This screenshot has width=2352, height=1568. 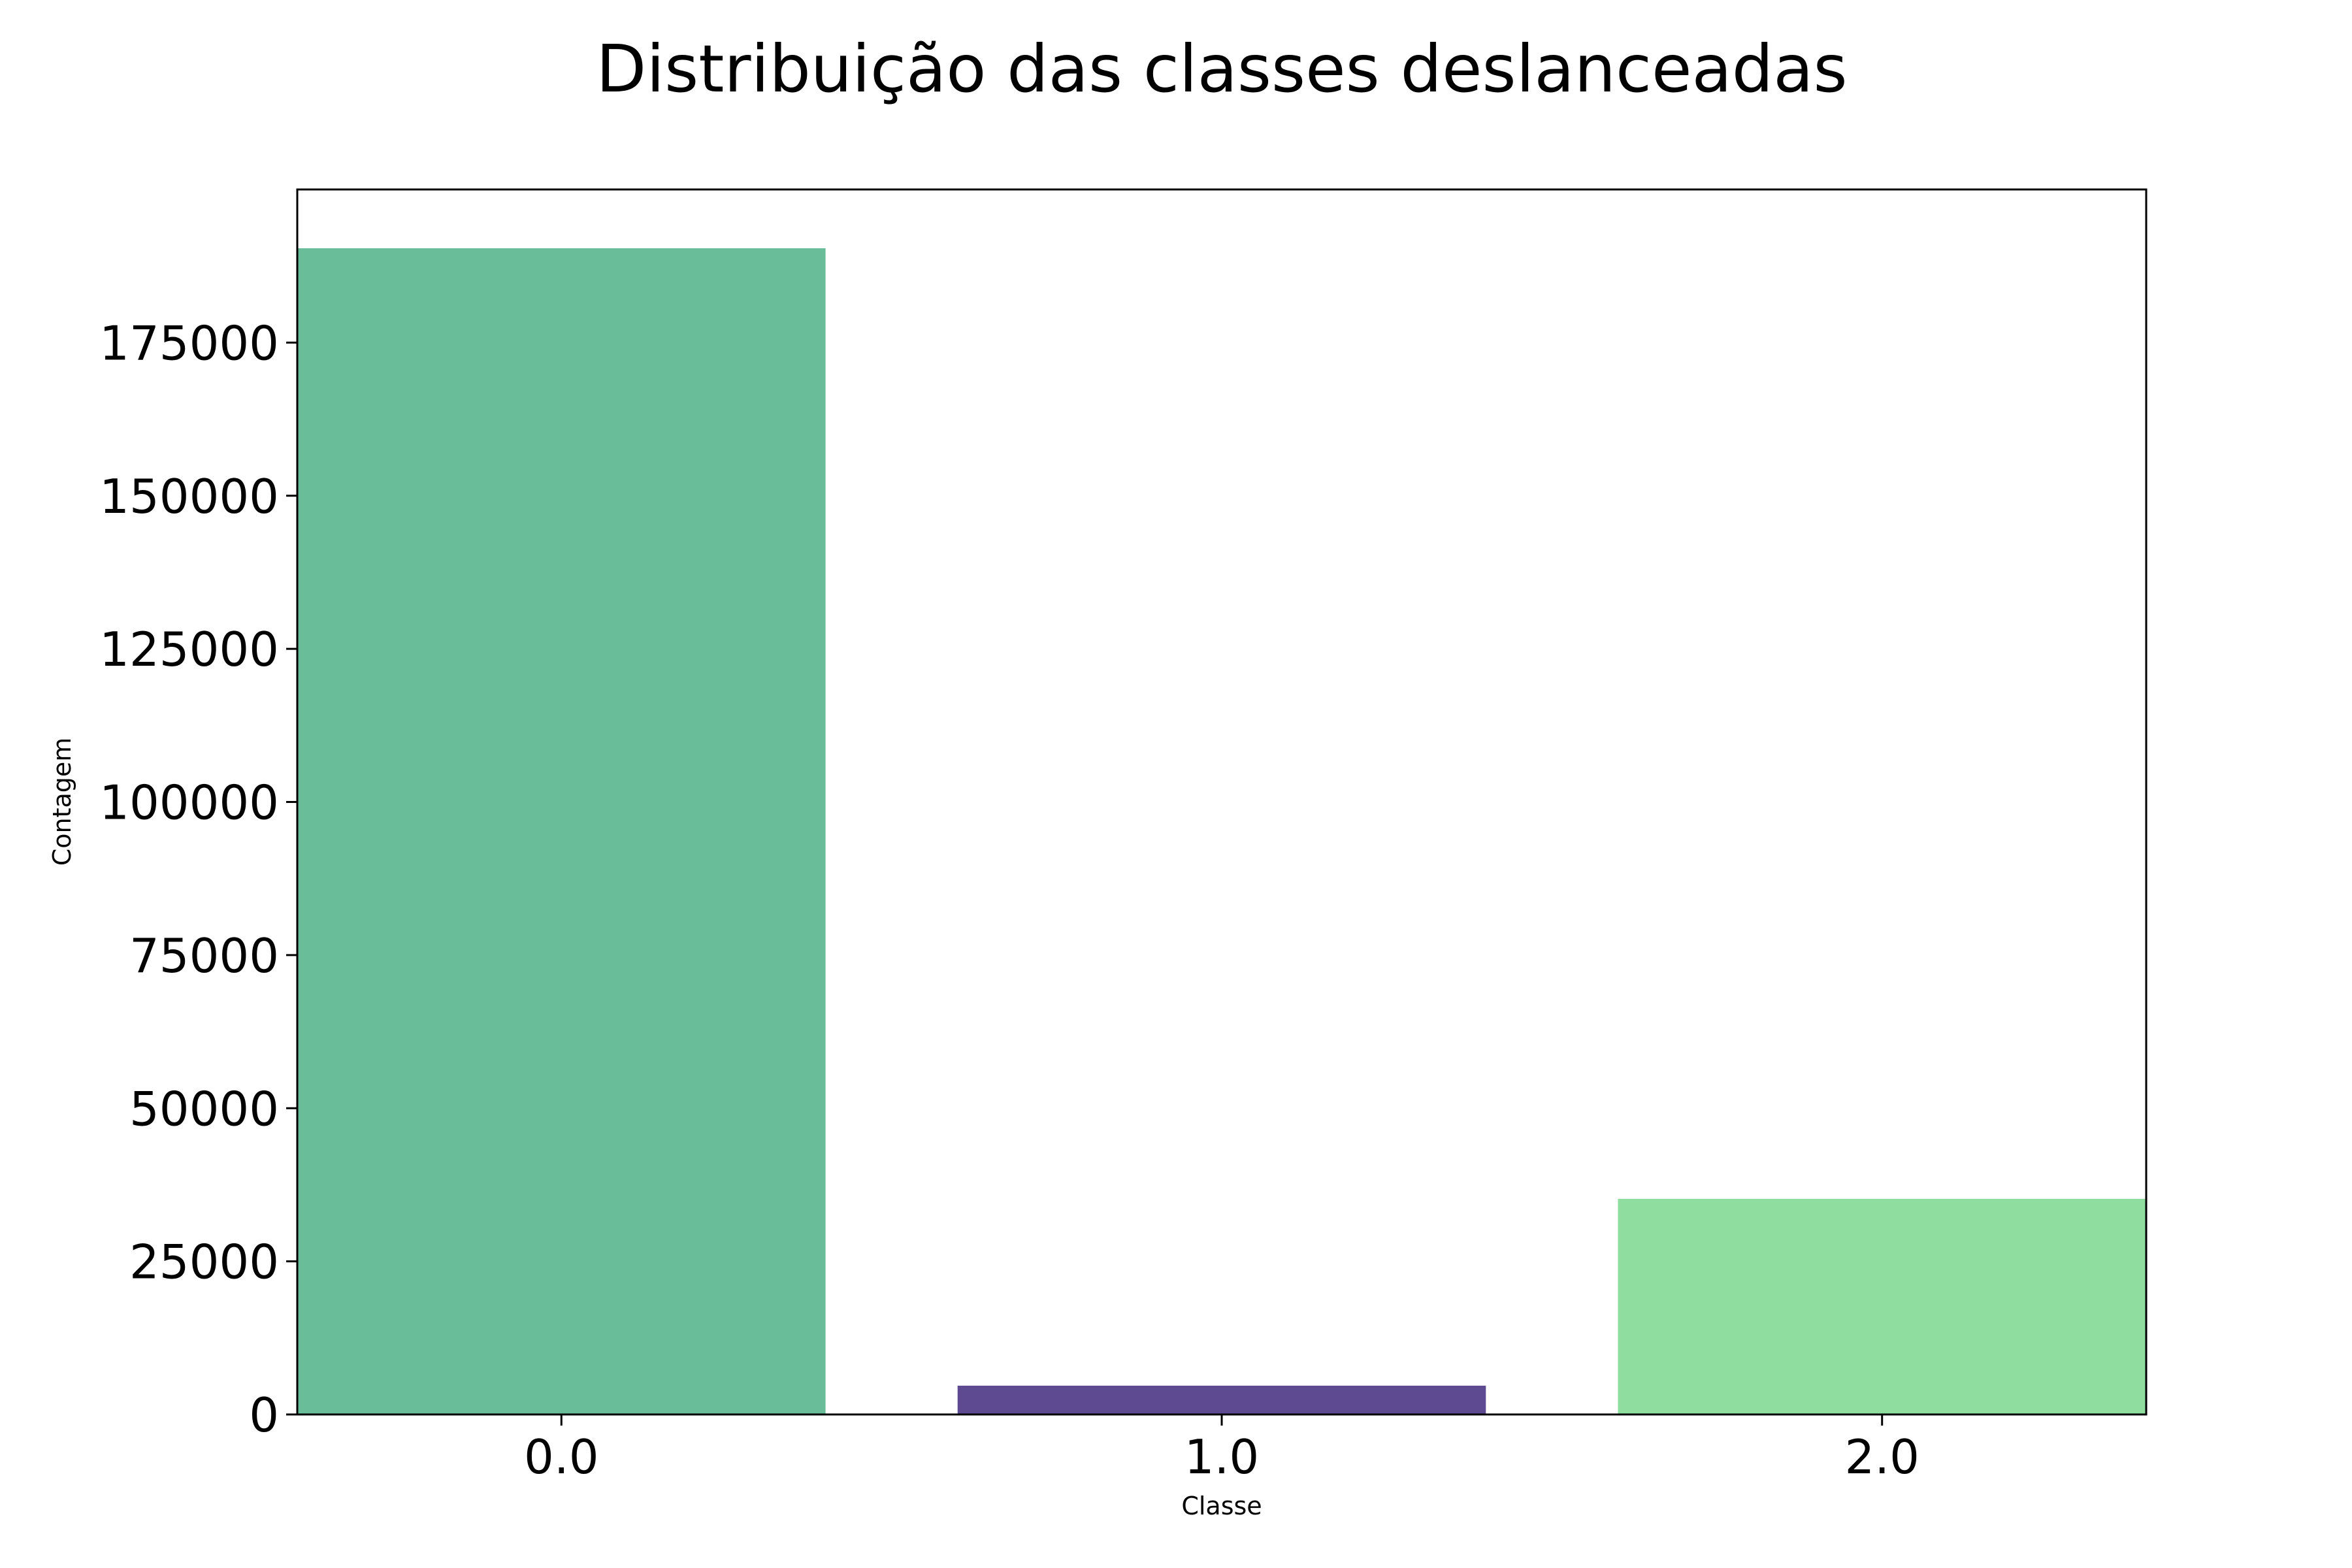 What do you see at coordinates (1882, 1306) in the screenshot?
I see `bar-2.0` at bounding box center [1882, 1306].